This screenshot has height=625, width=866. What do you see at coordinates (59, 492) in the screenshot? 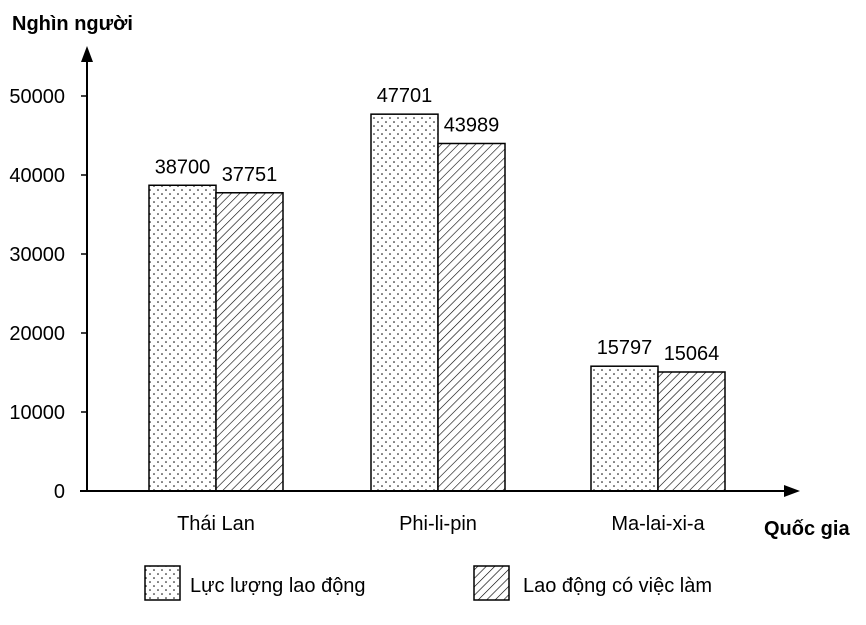
I see `y-tick-label: 0` at bounding box center [59, 492].